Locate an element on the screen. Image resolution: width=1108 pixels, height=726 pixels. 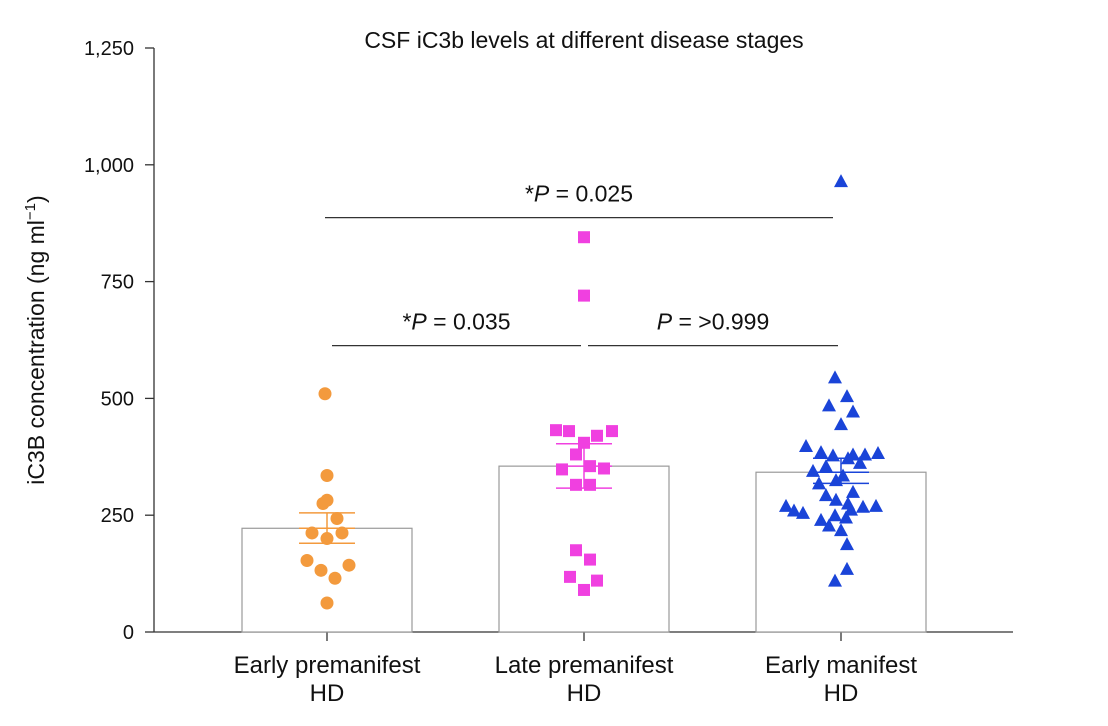
x-category-label: Early premanifest is located at coordinates (327, 665).